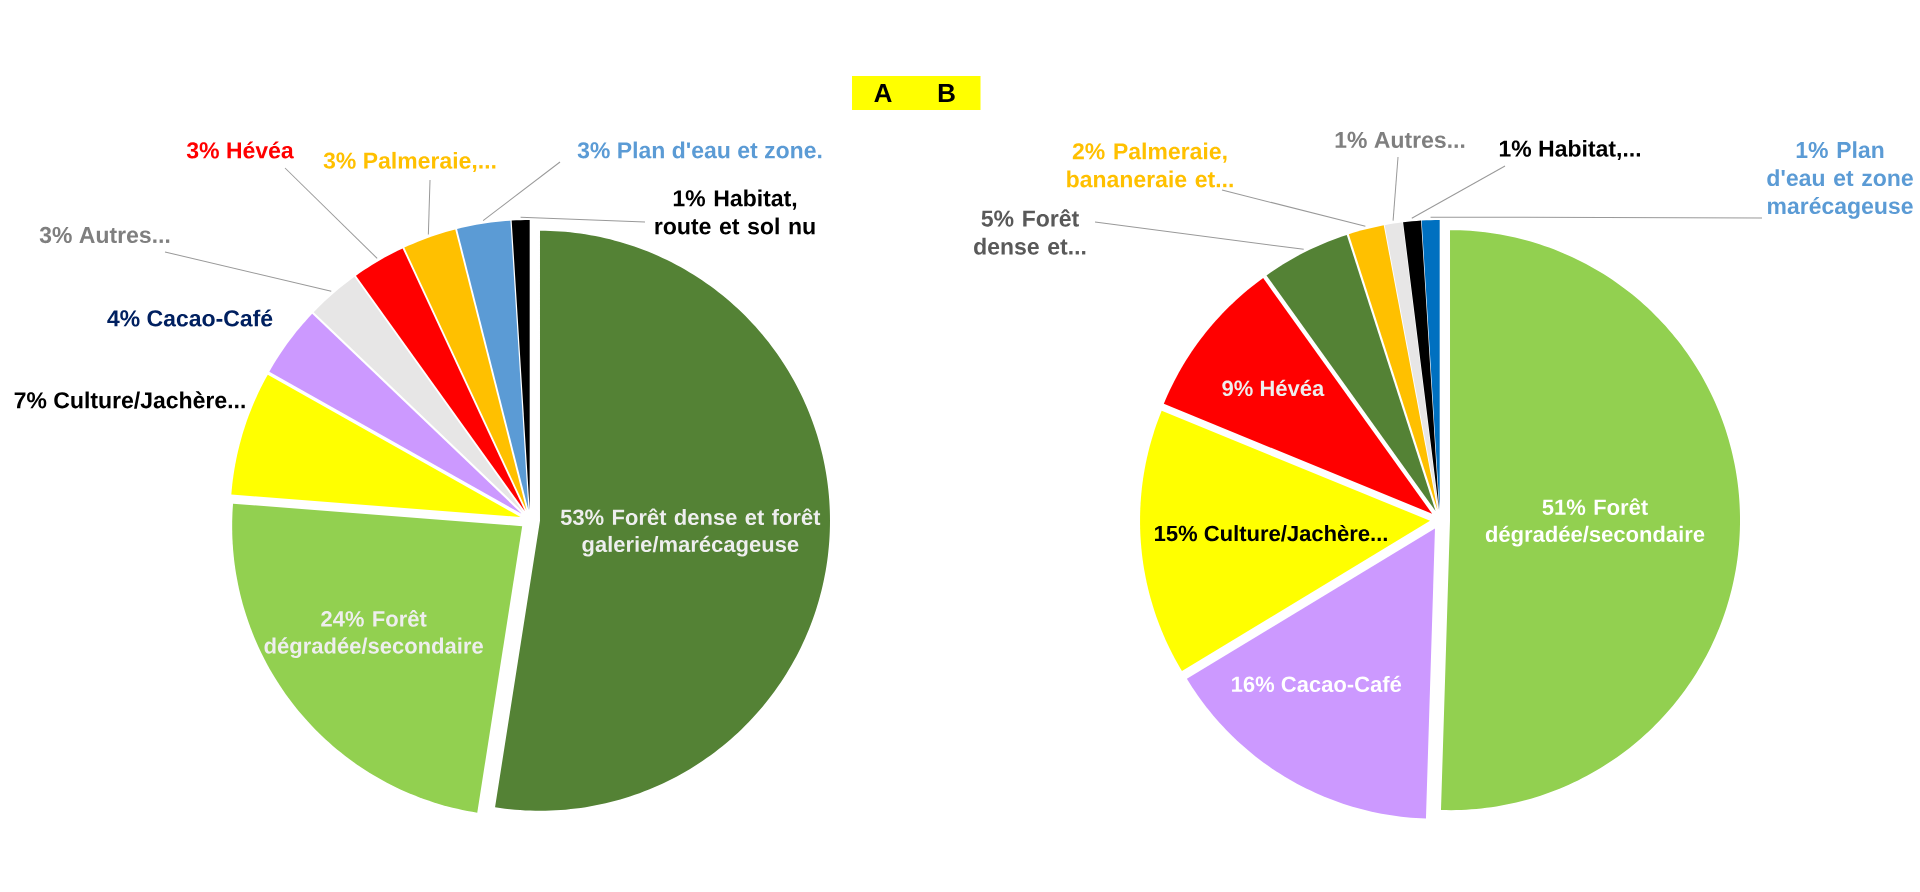 This screenshot has height=892, width=1920. What do you see at coordinates (30, 400) in the screenshot?
I see `data-label: 7%` at bounding box center [30, 400].